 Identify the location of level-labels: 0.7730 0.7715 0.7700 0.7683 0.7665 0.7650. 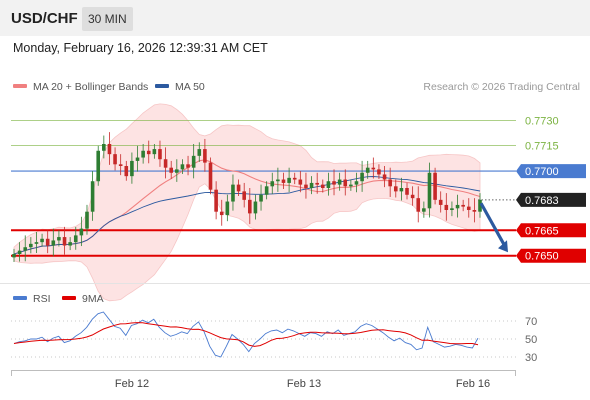
(551, 189).